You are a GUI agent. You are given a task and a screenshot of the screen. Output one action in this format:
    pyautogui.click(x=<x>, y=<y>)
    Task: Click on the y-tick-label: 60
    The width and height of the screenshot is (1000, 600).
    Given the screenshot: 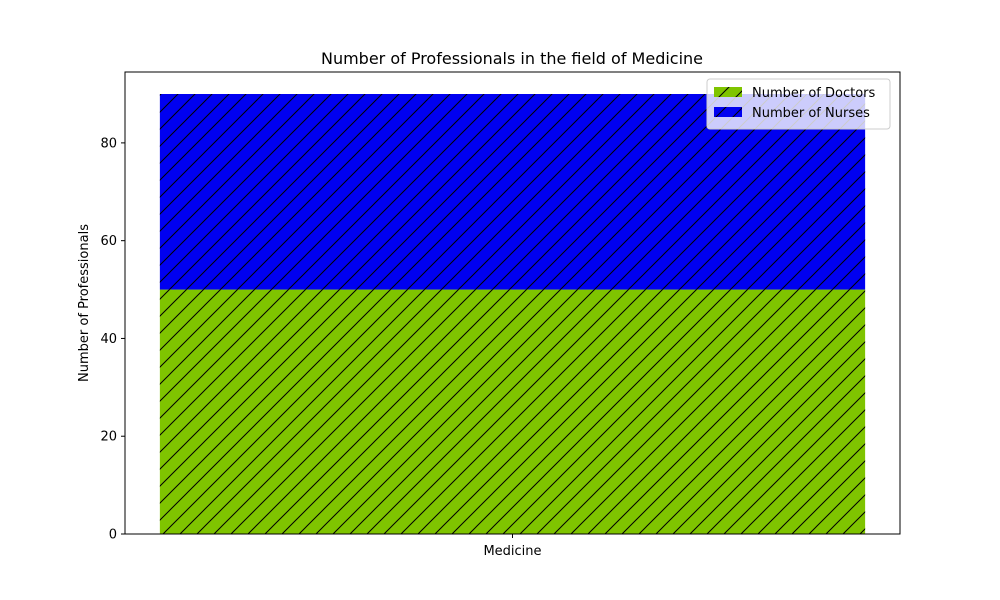 What is the action you would take?
    pyautogui.click(x=108, y=241)
    